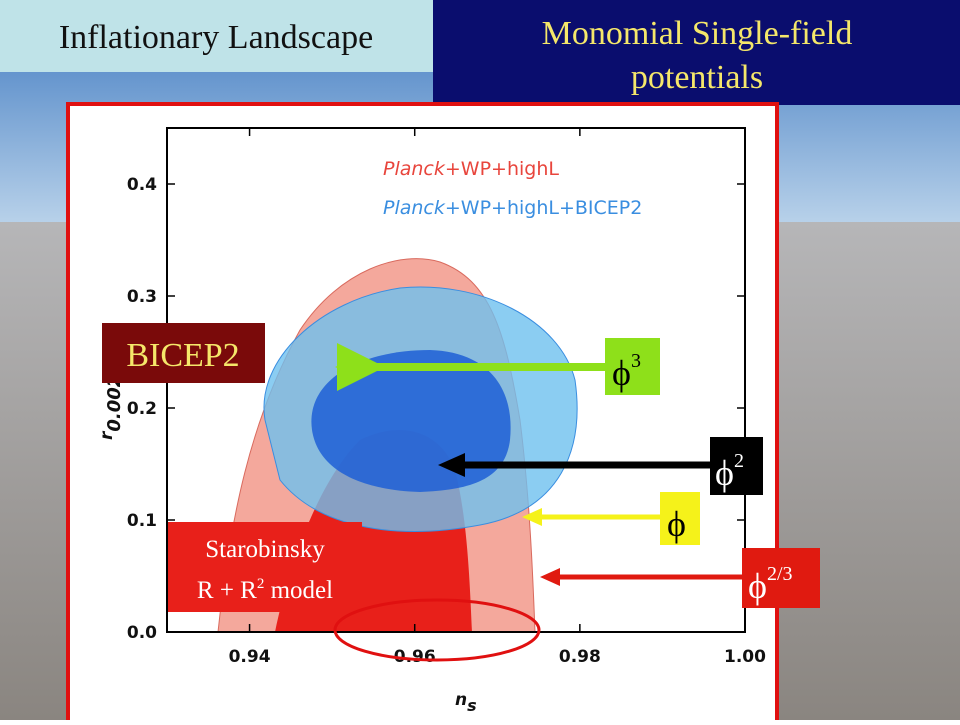 The width and height of the screenshot is (960, 725). Describe the element at coordinates (107, 435) in the screenshot. I see `y-label-base: r` at that location.